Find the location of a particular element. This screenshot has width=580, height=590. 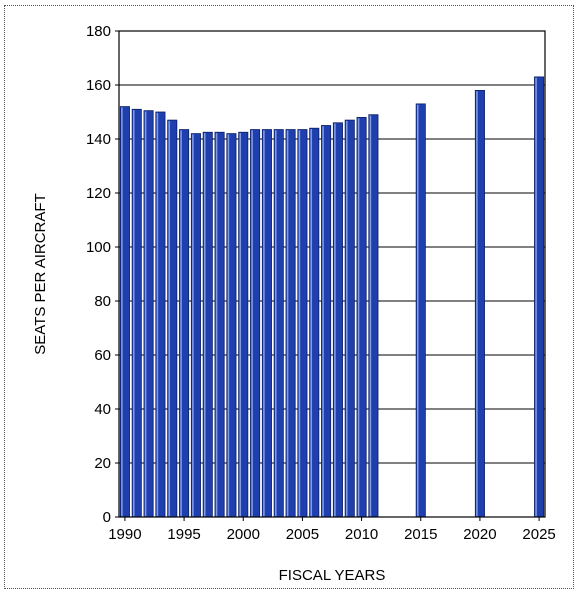

y-tick-label: 180 is located at coordinates (98, 31).